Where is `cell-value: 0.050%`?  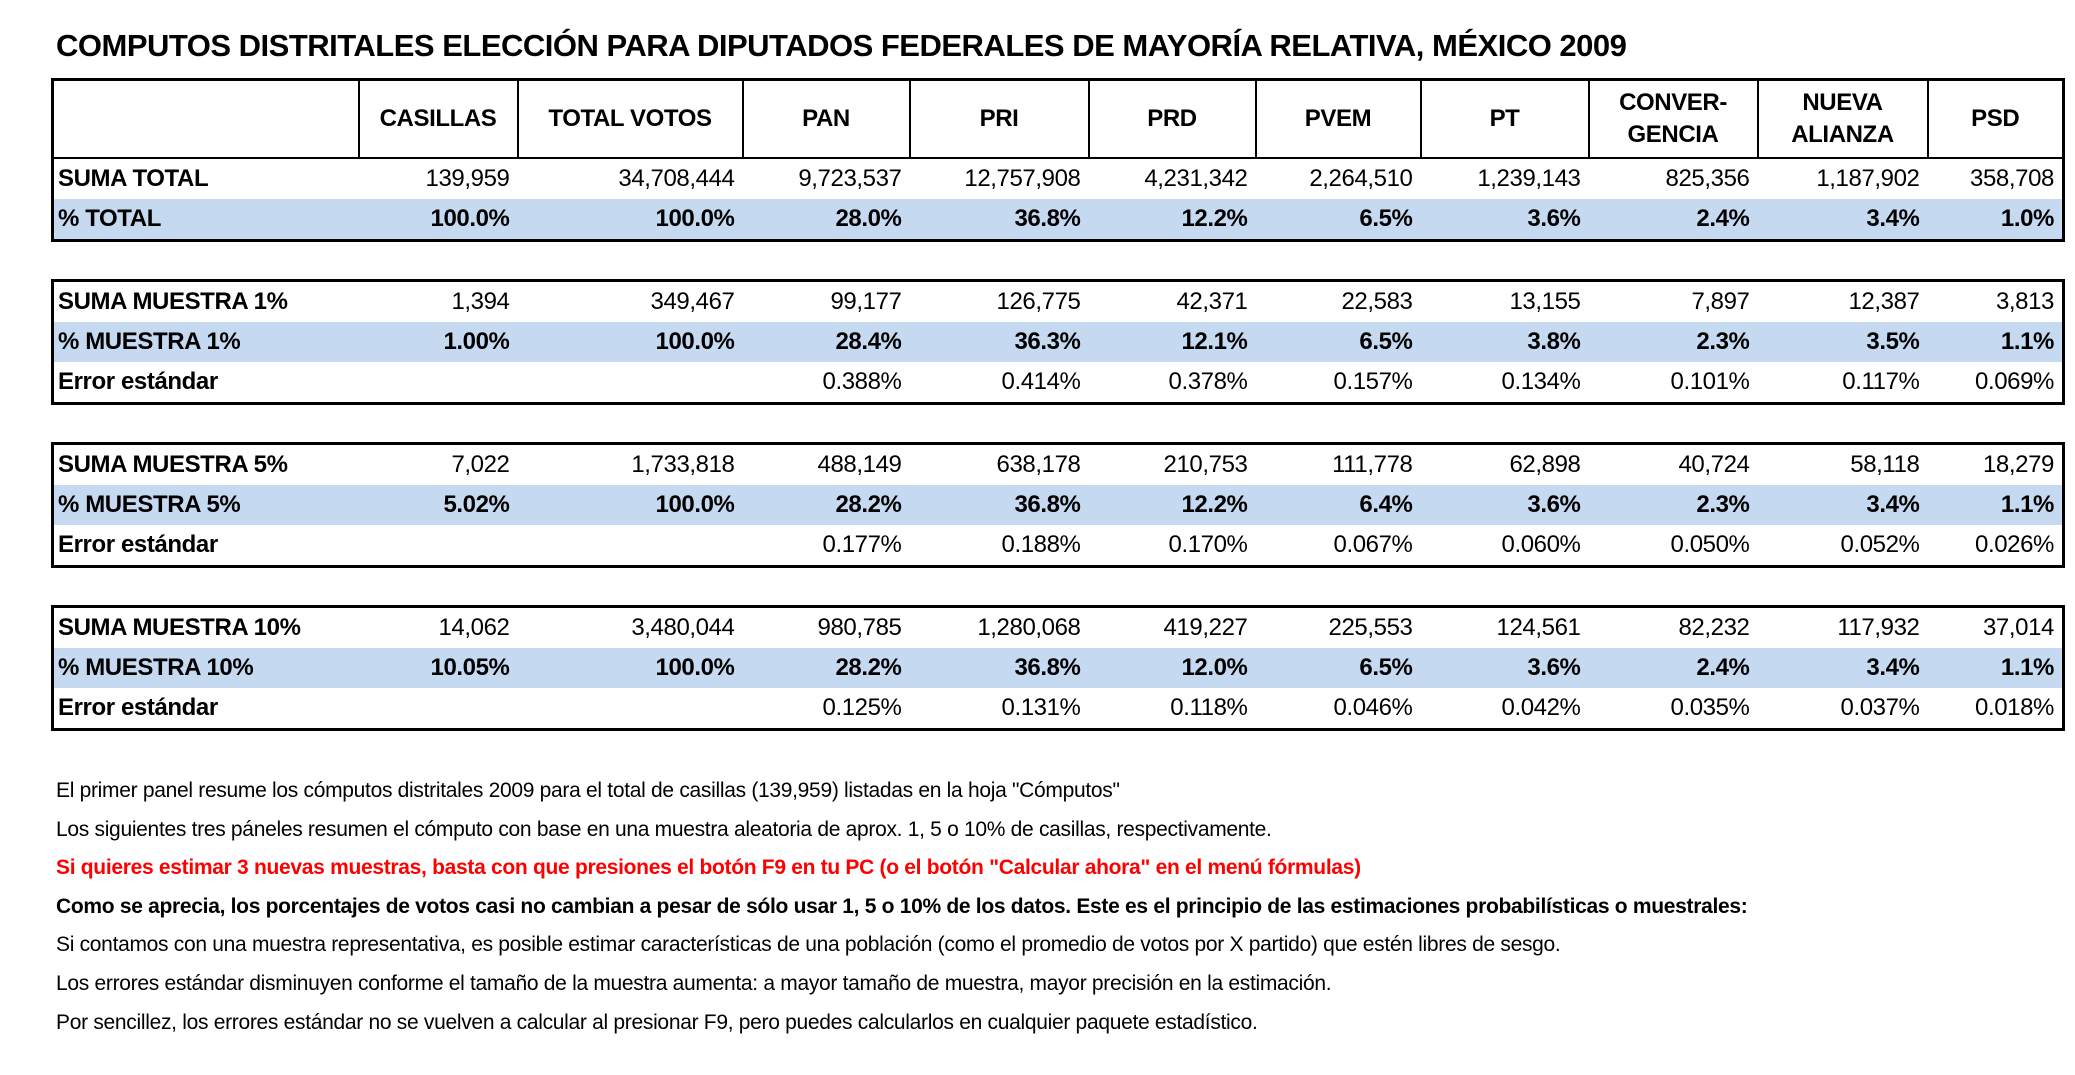
cell-value: 0.050% is located at coordinates (1710, 544).